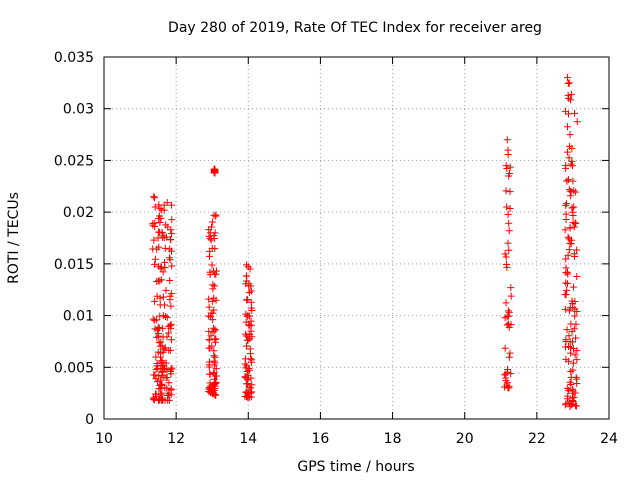 The width and height of the screenshot is (640, 480). Describe the element at coordinates (78, 110) in the screenshot. I see `y-tick-label: 0.03` at that location.